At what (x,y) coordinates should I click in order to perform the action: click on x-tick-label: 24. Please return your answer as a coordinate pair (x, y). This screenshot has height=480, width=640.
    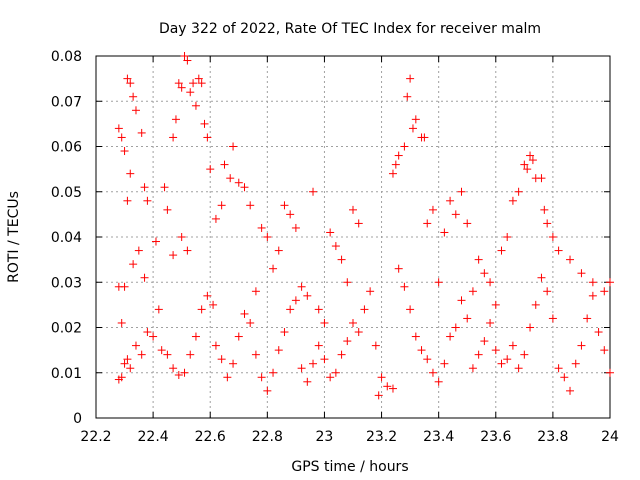
    Looking at the image, I should click on (610, 437).